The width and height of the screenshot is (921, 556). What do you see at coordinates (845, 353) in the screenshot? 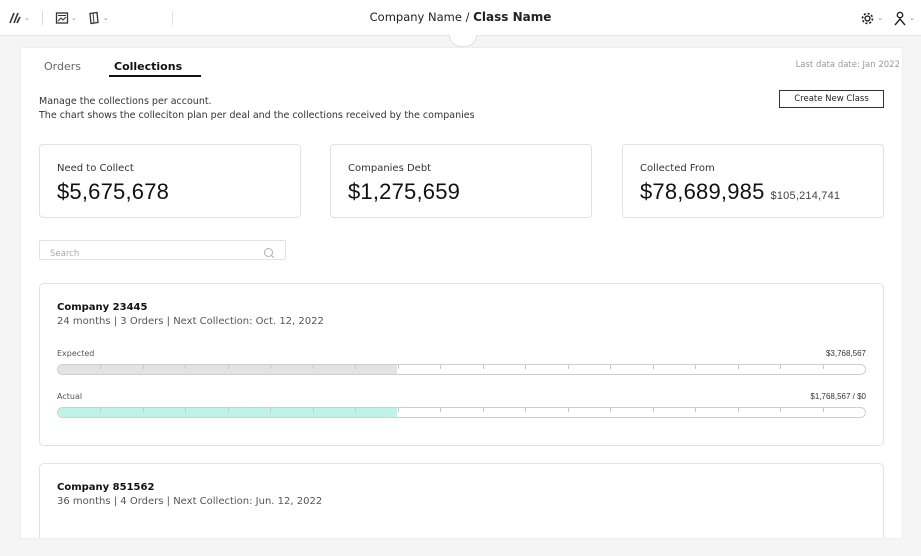
I see `expected-amount: $3,768,567` at bounding box center [845, 353].